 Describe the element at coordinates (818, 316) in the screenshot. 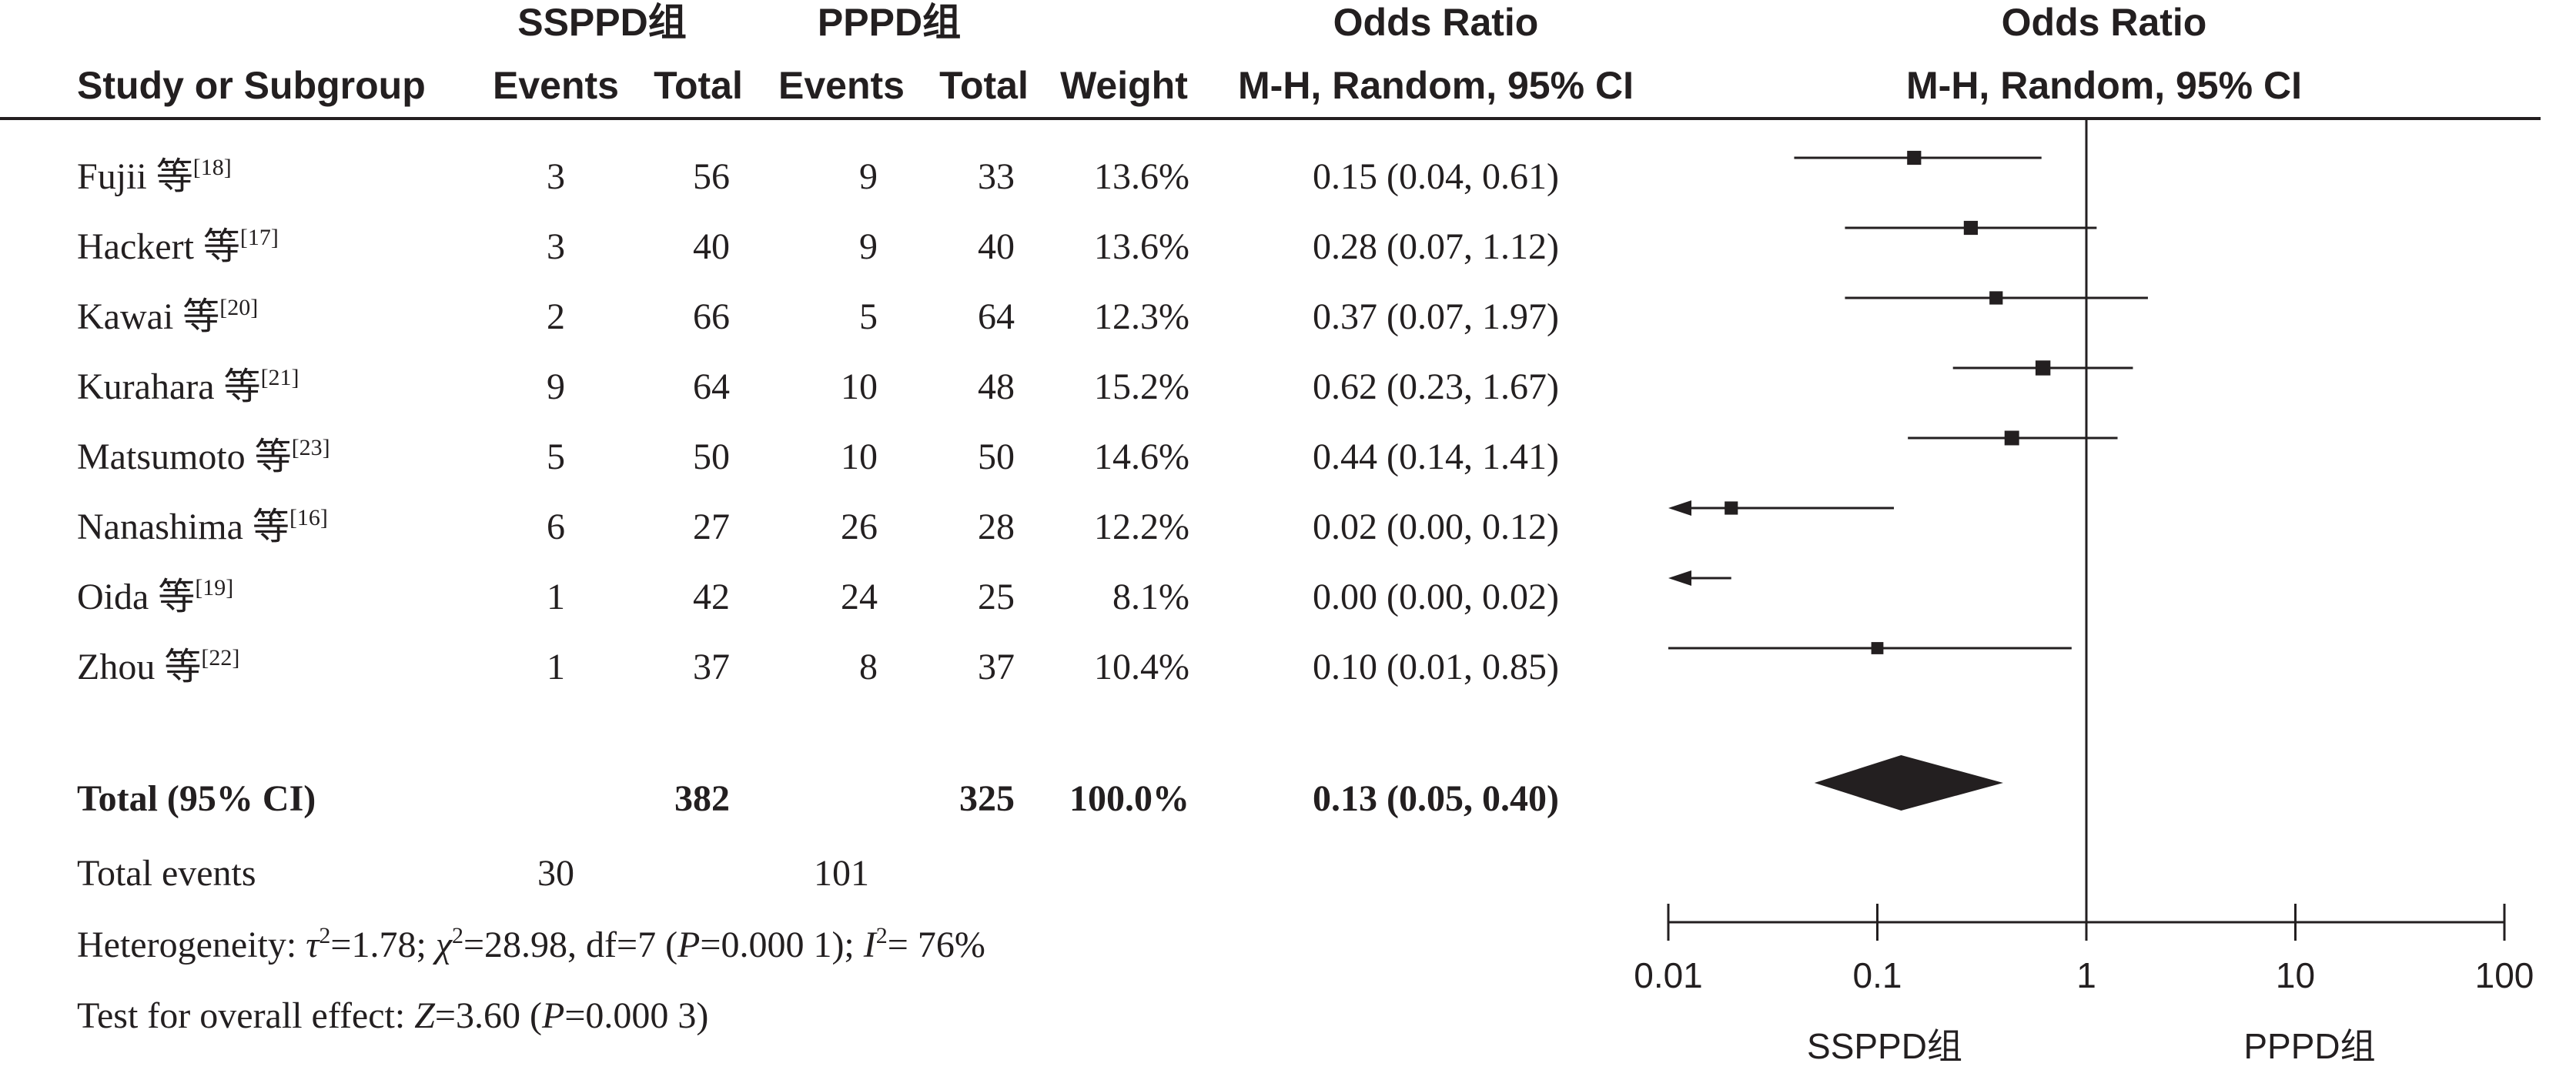

I see `table-row: Kawai 等[20] 2 66 5 64 12.3% 0.37 (0.07, 1.97)` at that location.